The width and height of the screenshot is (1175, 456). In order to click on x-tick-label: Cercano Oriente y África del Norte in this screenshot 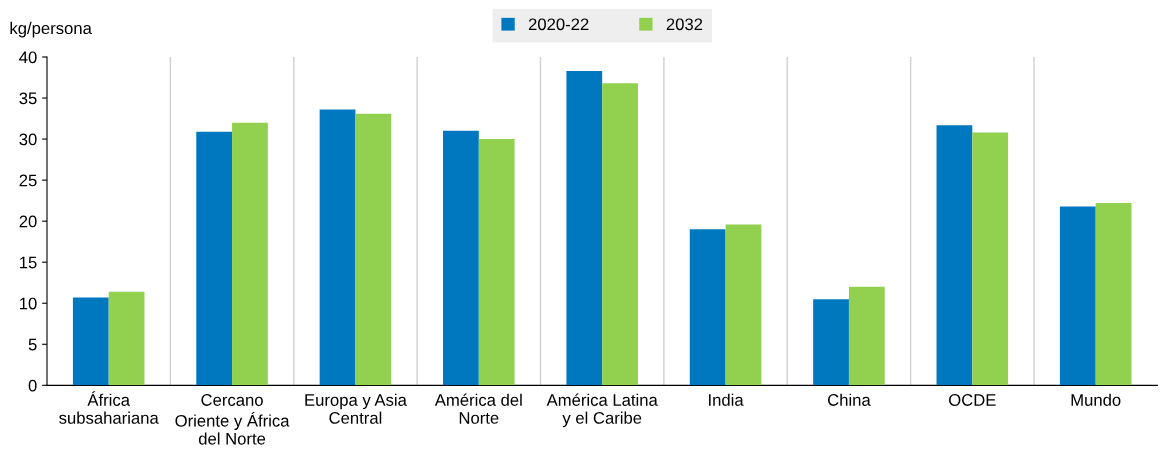, I will do `click(232, 419)`.